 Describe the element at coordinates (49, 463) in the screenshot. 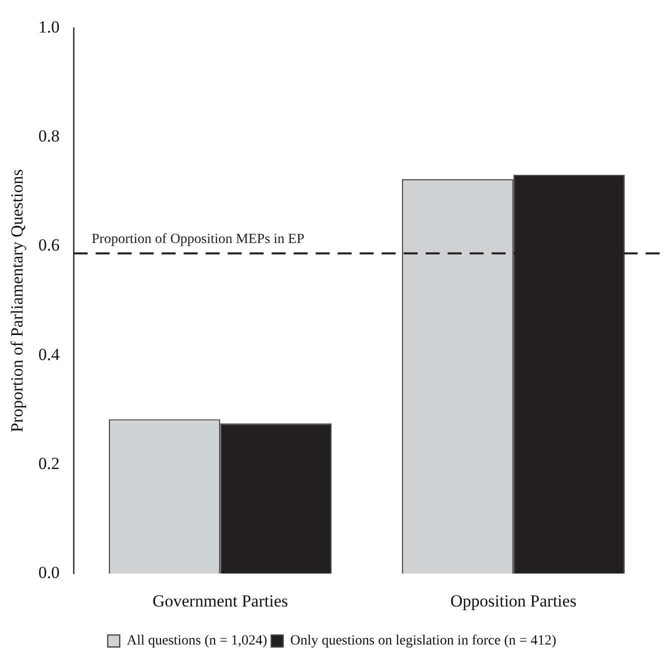

I see `y-tick-label: 0.2` at that location.